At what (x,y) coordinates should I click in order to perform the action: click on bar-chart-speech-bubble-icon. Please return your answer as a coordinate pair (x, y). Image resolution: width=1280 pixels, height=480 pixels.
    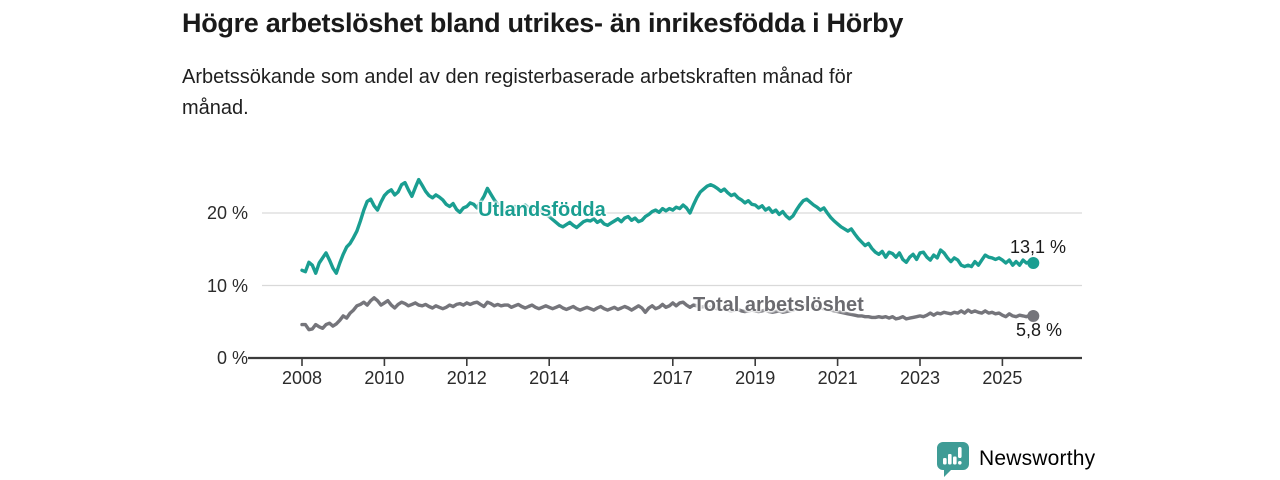
    Looking at the image, I should click on (953, 459).